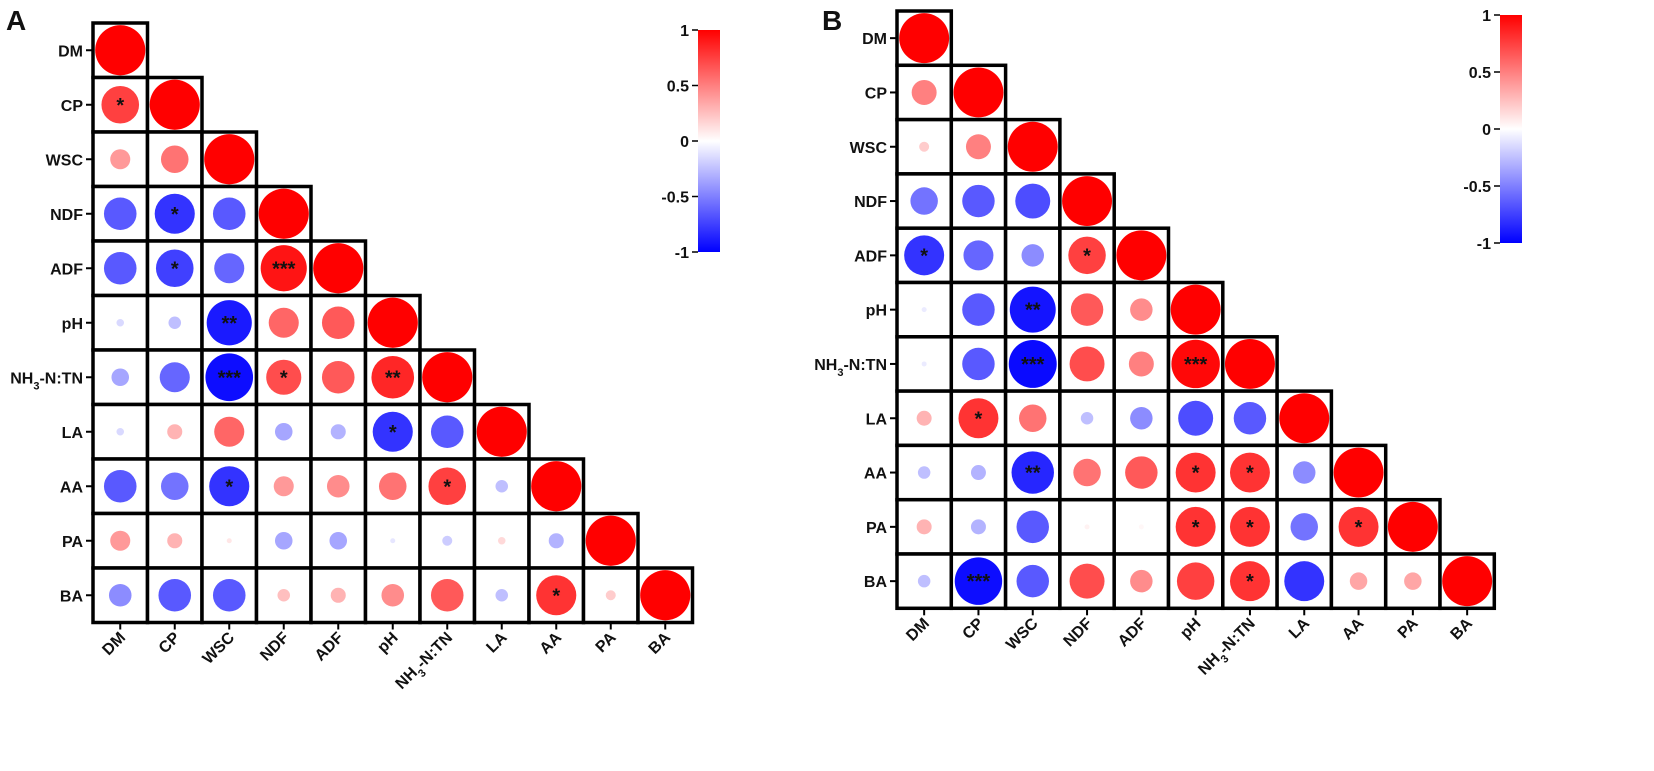  What do you see at coordinates (65, 160) in the screenshot?
I see `row-label: WSC` at bounding box center [65, 160].